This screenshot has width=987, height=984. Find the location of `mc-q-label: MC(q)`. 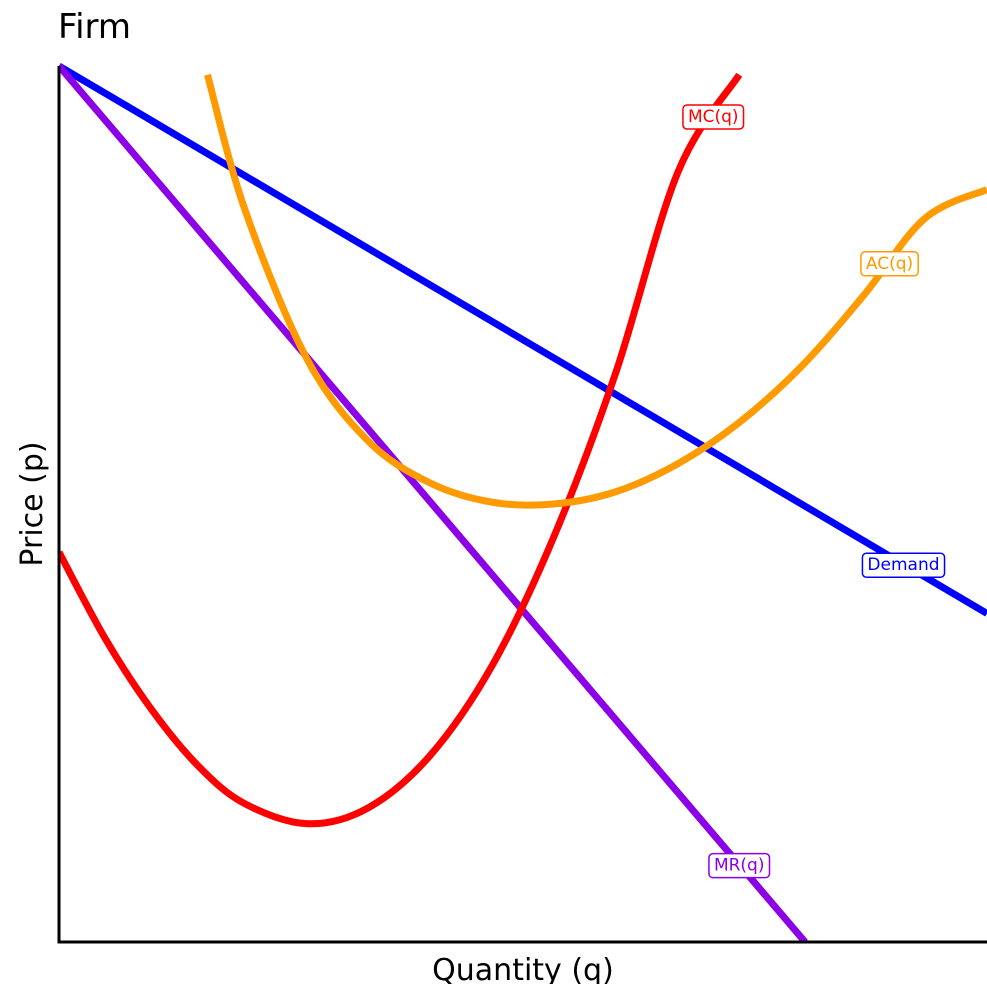

mc-q-label: MC(q) is located at coordinates (713, 117).